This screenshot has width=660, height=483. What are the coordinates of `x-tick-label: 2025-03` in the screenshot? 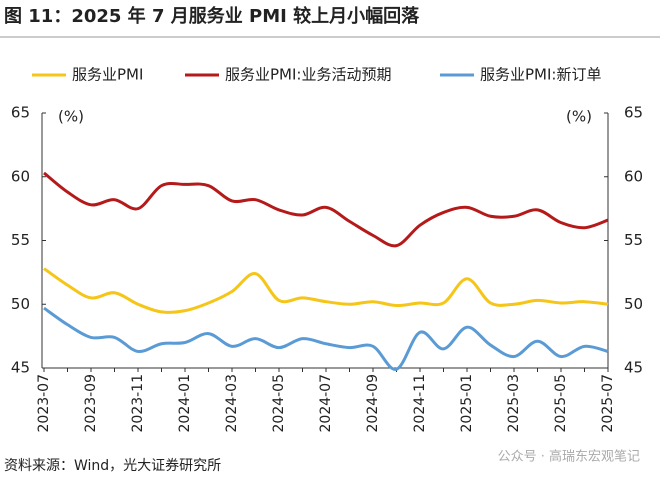 It's located at (514, 403).